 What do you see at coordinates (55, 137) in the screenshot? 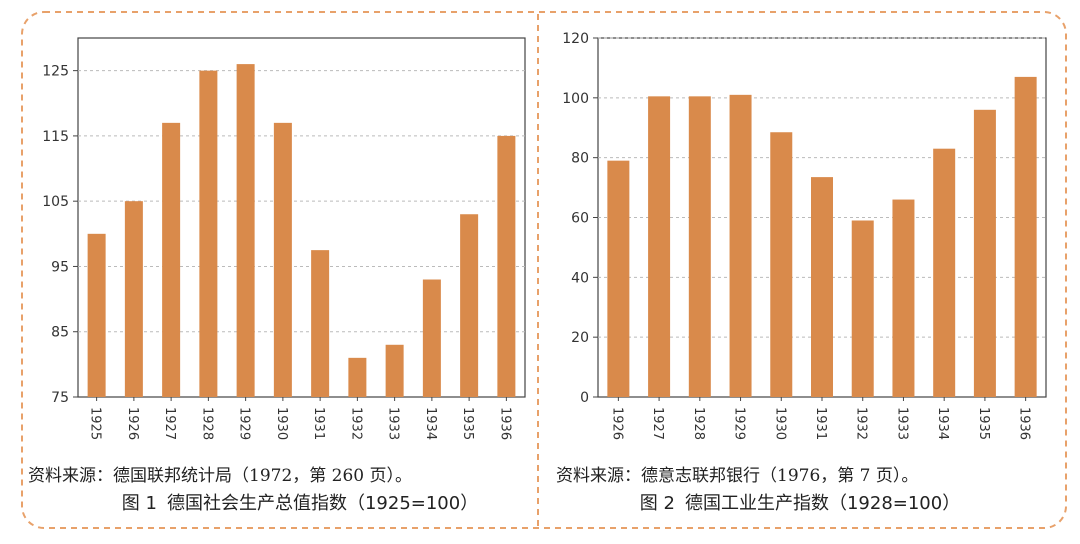
I see `y-tick-label: 115` at bounding box center [55, 137].